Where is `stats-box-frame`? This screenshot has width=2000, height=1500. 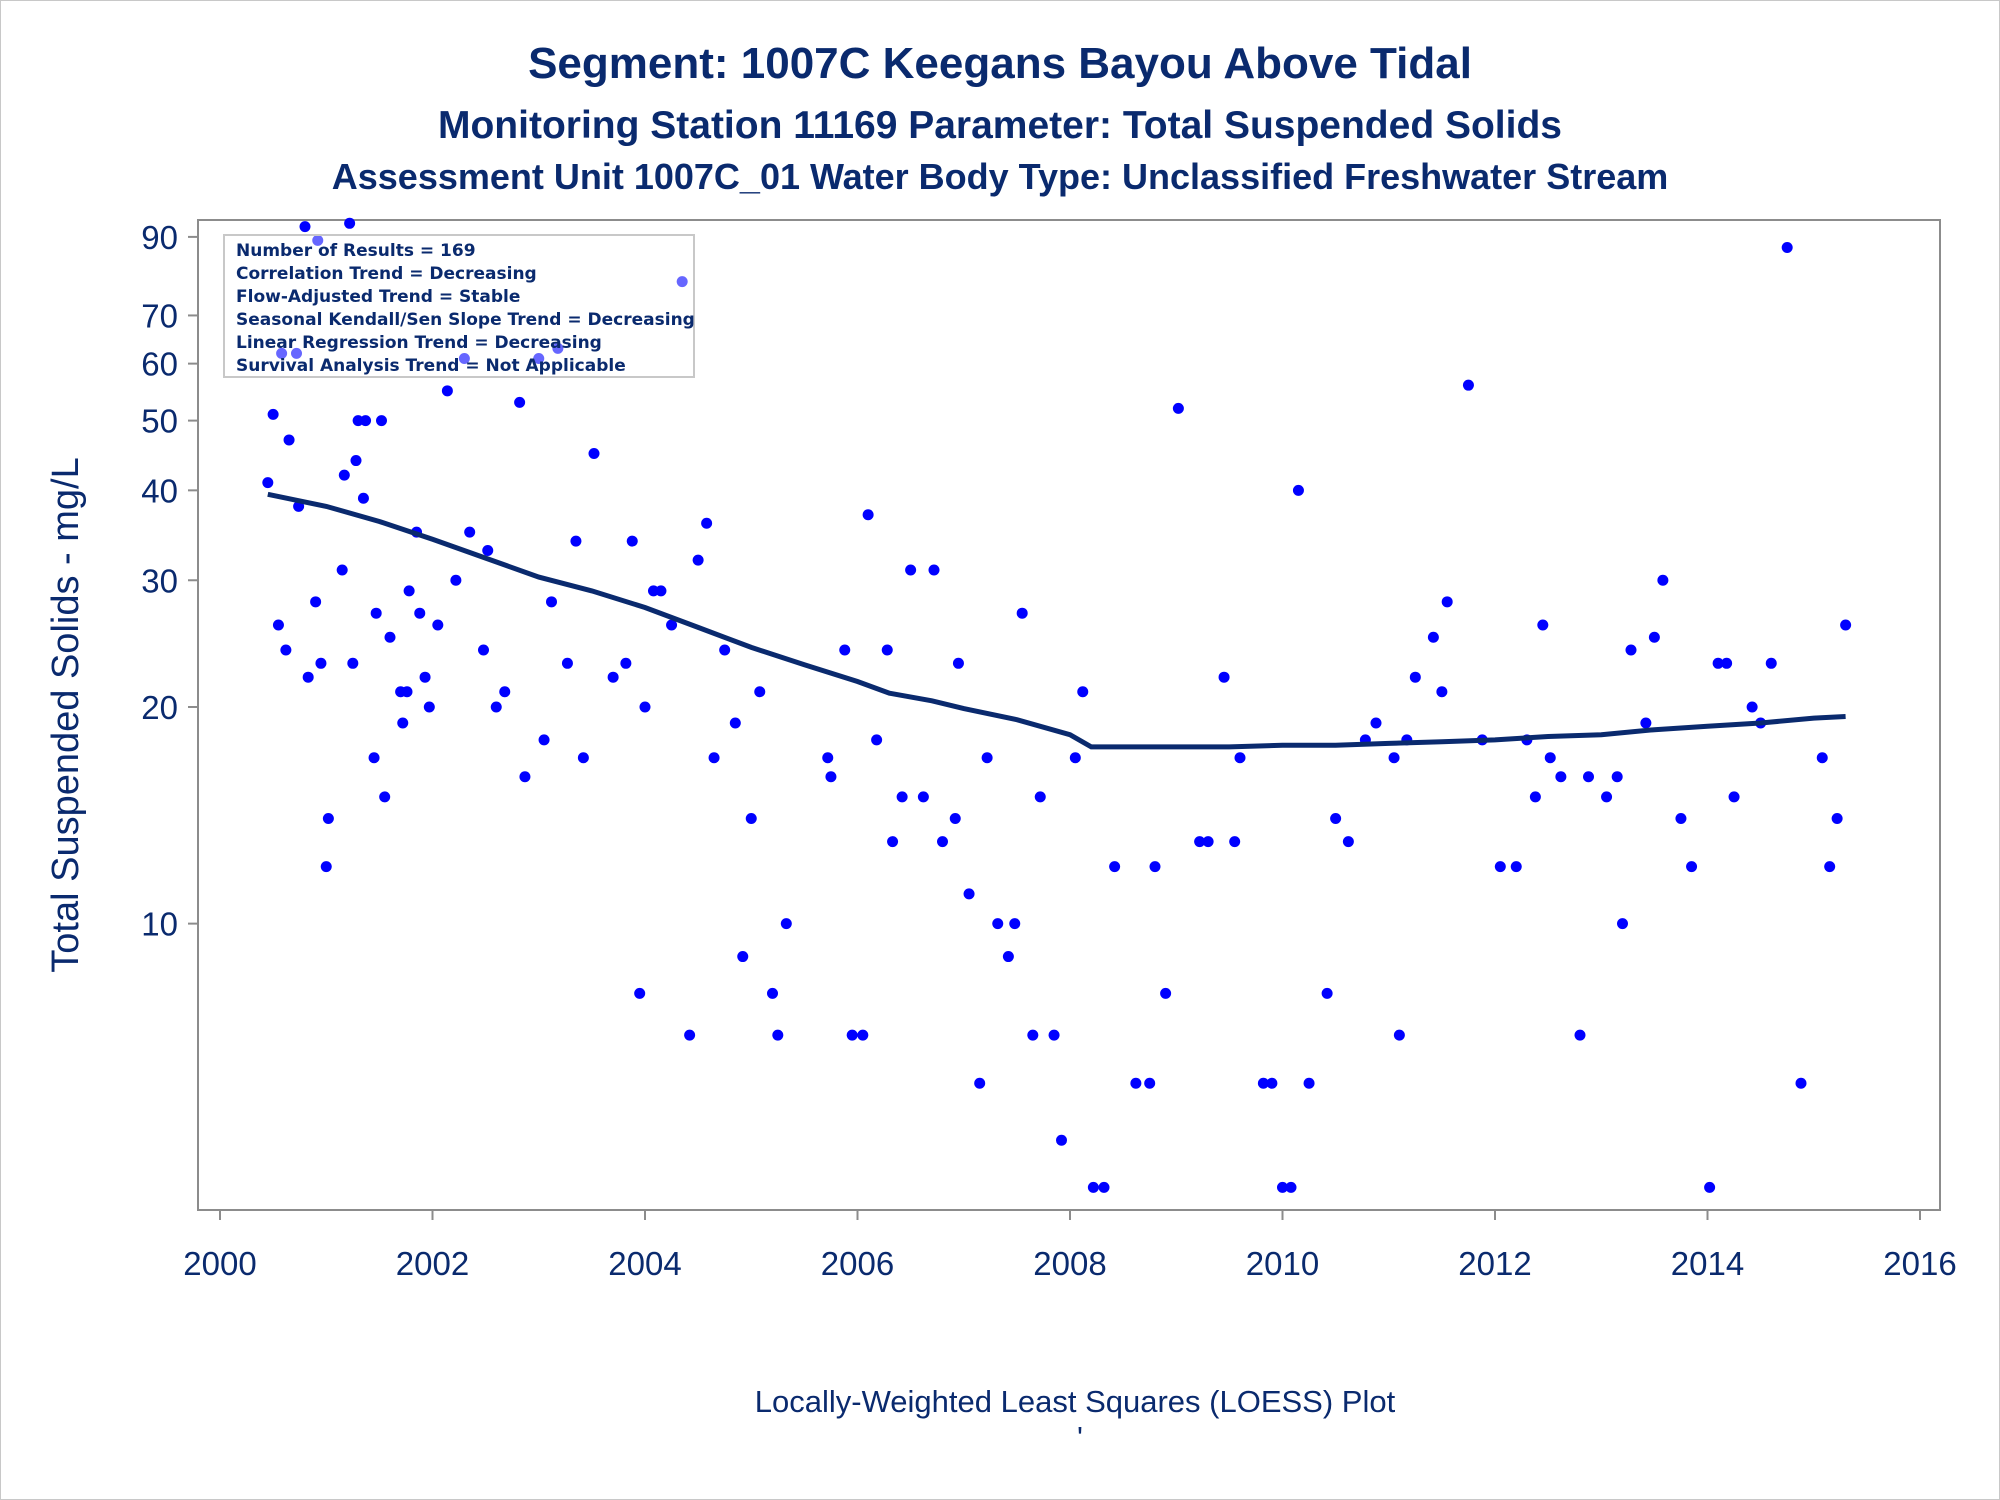 stats-box-frame is located at coordinates (459, 306).